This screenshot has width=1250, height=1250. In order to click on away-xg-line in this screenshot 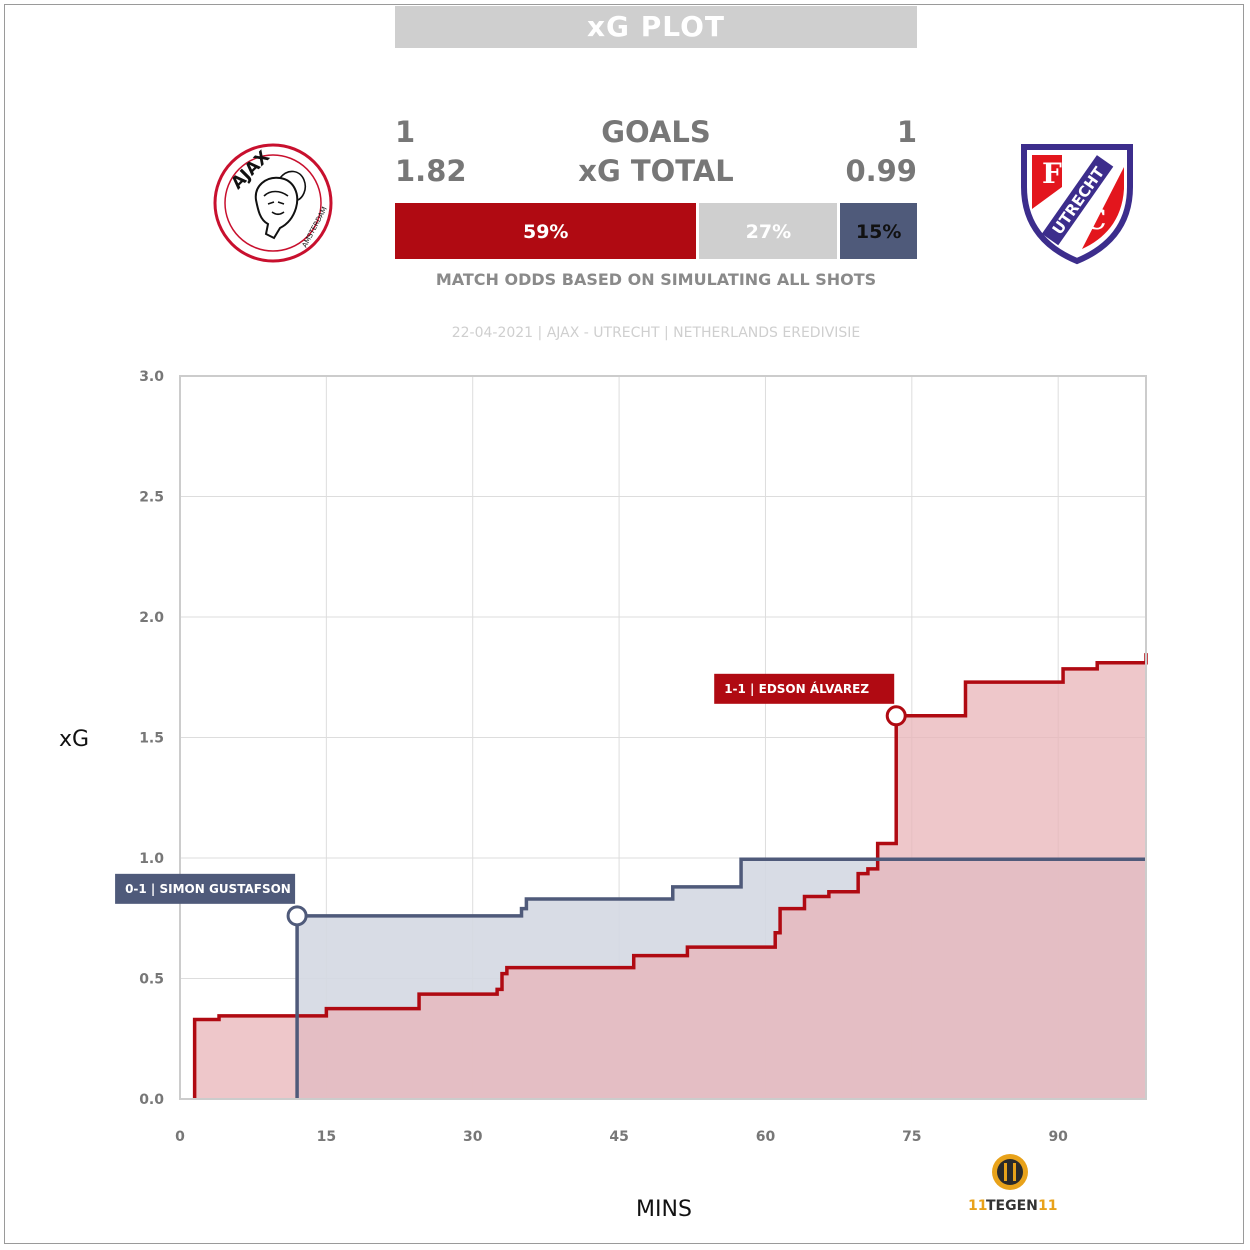, I will do `click(720, 978)`.